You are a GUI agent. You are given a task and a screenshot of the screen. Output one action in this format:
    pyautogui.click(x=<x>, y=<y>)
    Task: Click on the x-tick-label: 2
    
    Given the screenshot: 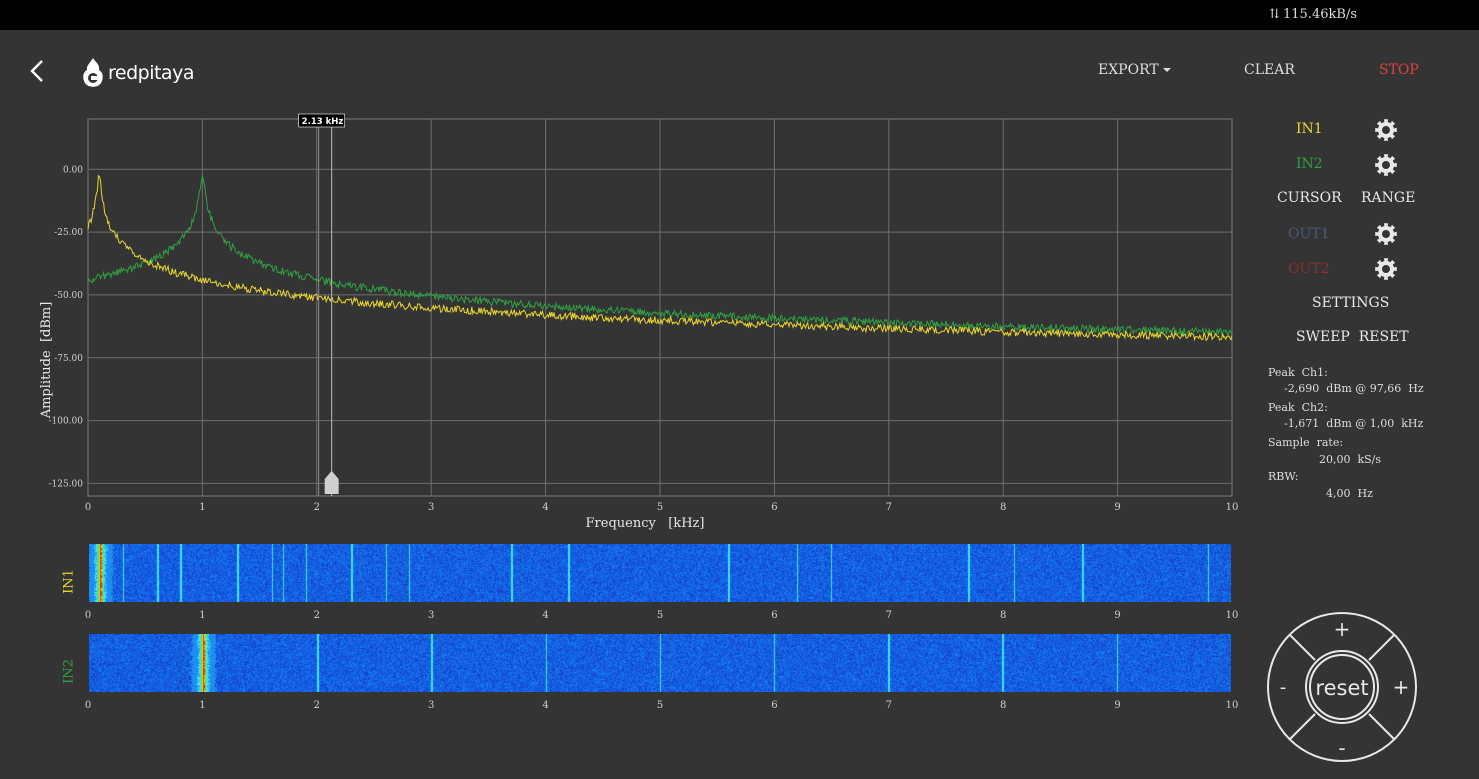 What is the action you would take?
    pyautogui.click(x=317, y=507)
    